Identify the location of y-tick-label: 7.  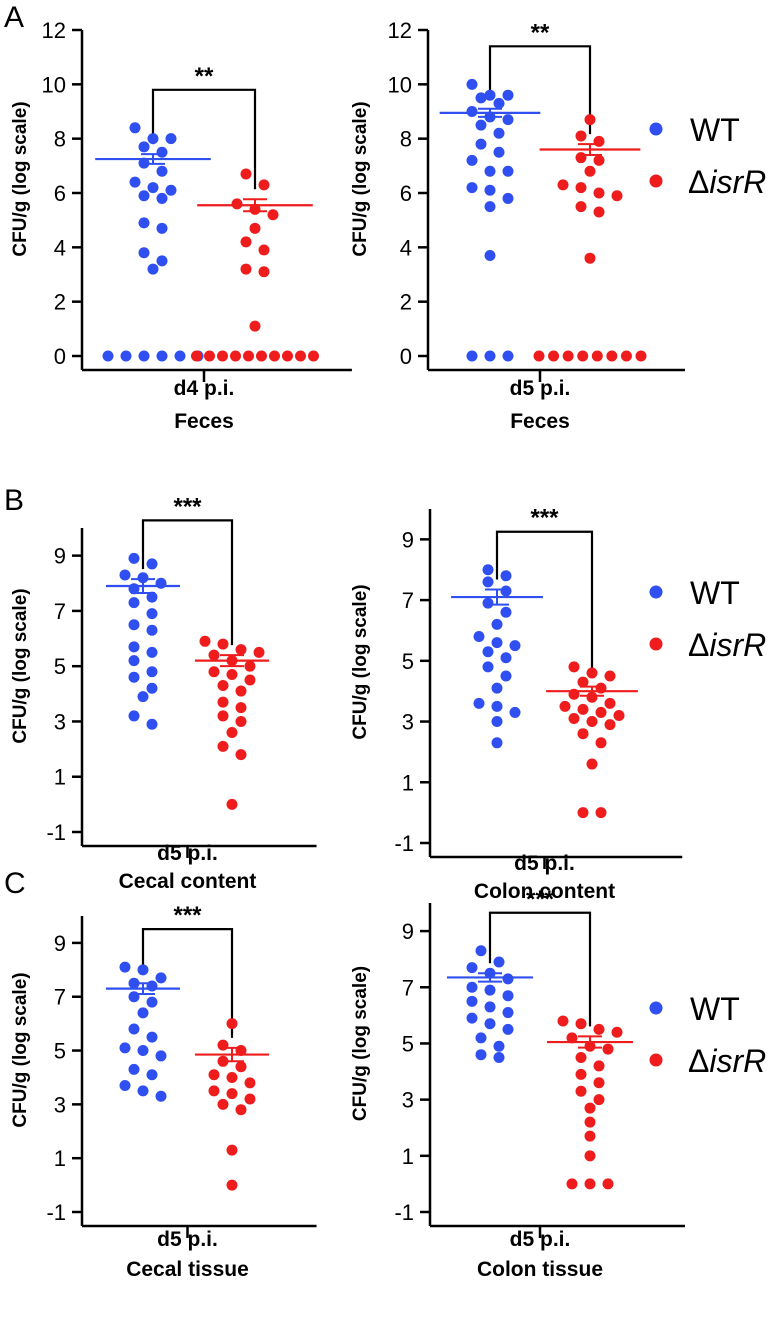
(60, 611).